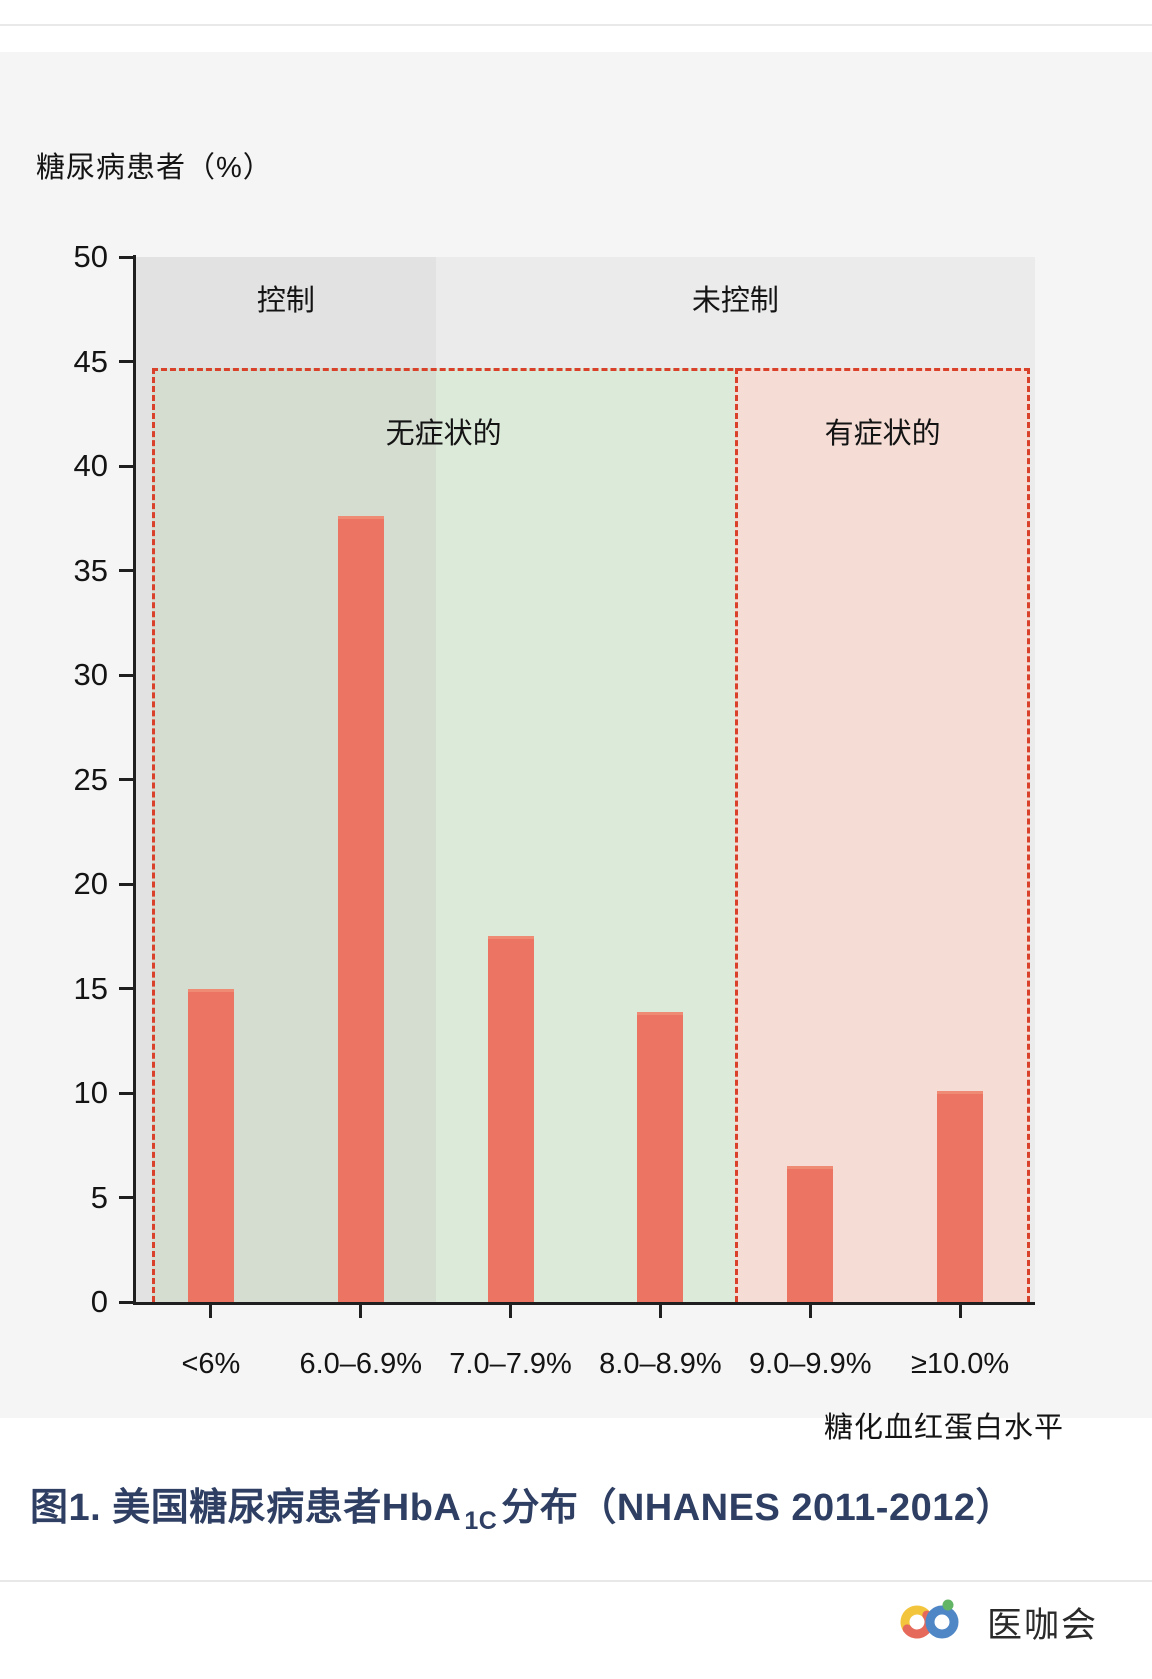  I want to click on y-tick-label: 0, so click(99, 1301).